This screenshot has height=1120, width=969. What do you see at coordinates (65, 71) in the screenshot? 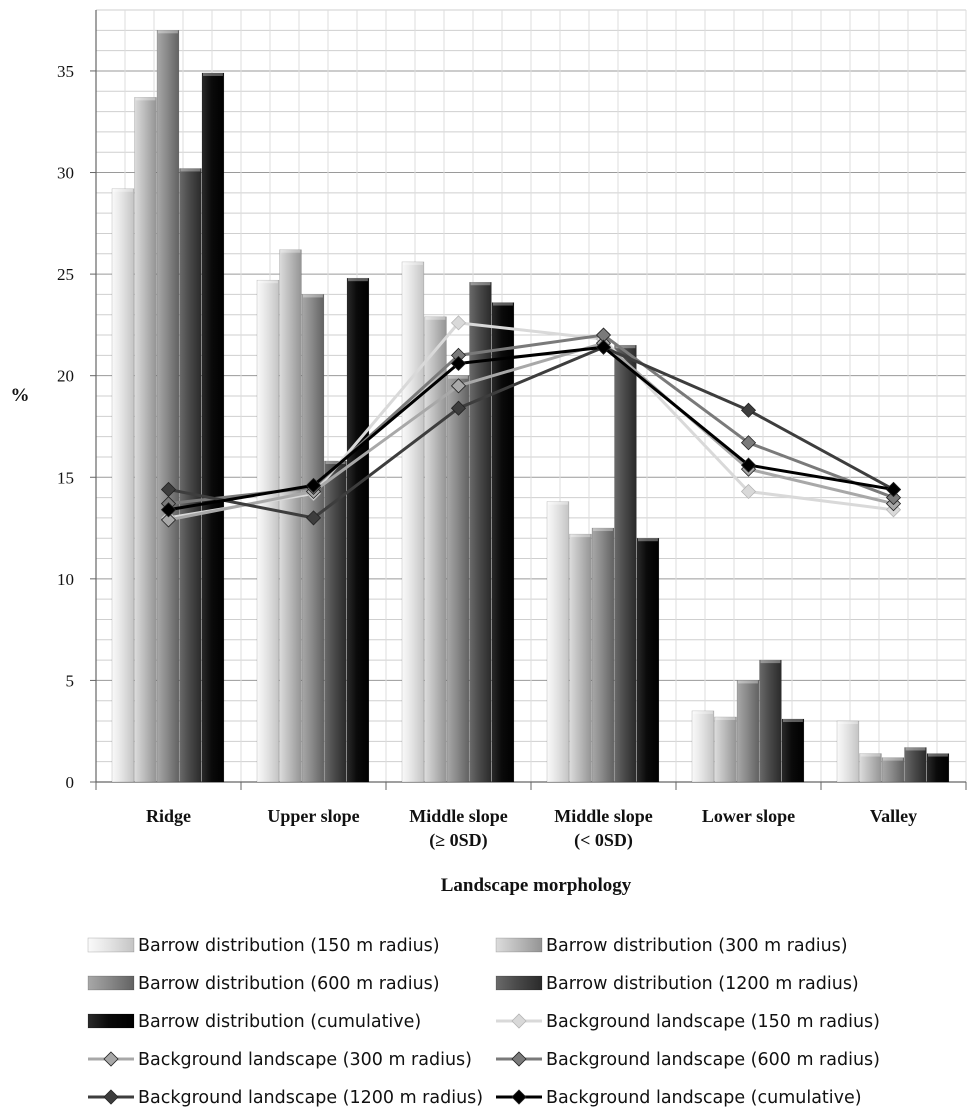
I see `y-tick-label: 35` at bounding box center [65, 71].